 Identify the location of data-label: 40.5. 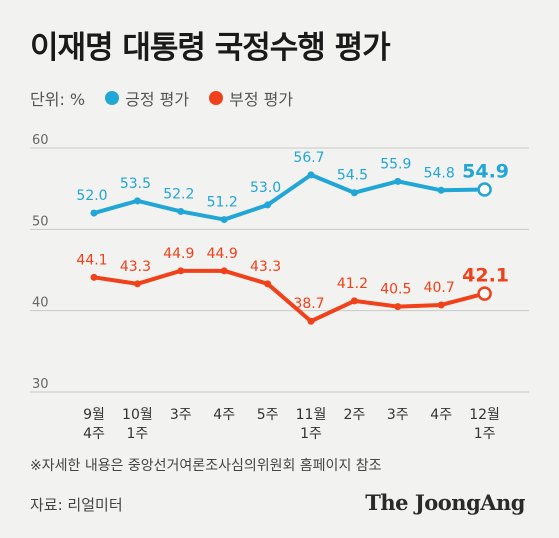
(395, 290).